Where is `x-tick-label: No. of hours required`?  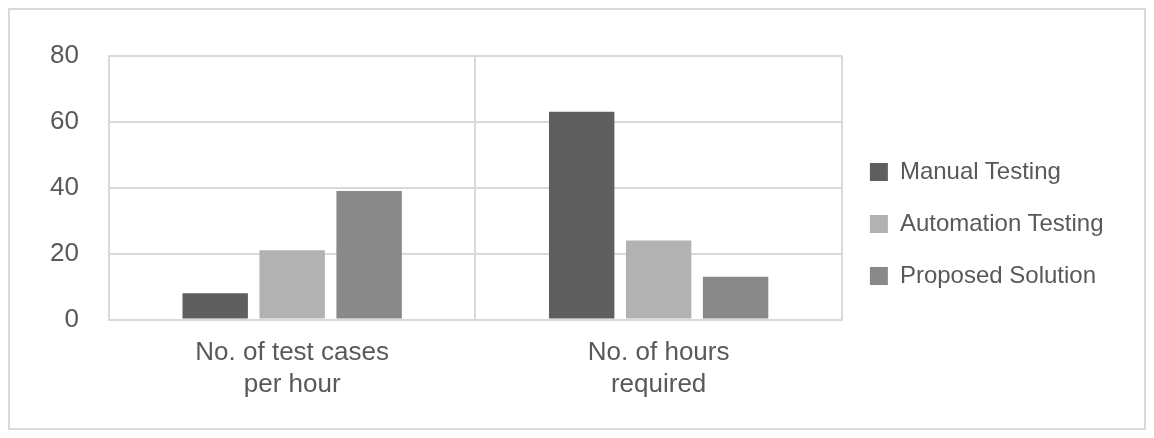
x-tick-label: No. of hours required is located at coordinates (658, 367).